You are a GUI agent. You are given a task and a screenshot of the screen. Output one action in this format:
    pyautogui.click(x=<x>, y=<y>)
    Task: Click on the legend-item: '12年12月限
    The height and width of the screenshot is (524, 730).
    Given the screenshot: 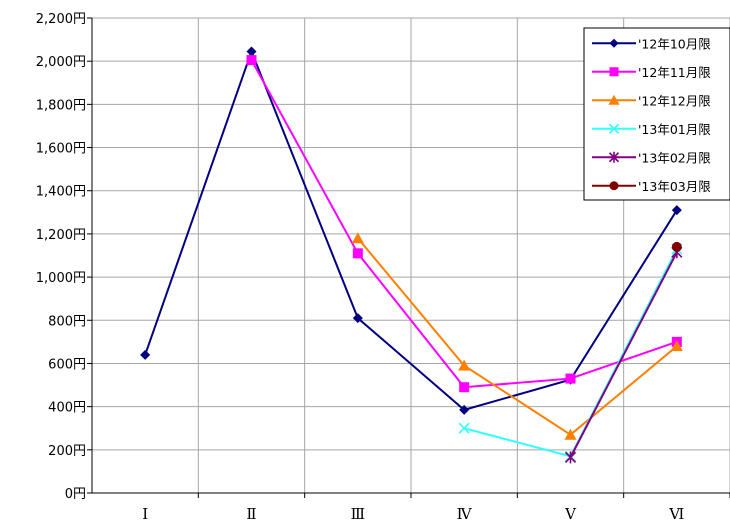 What is the action you would take?
    pyautogui.click(x=651, y=100)
    